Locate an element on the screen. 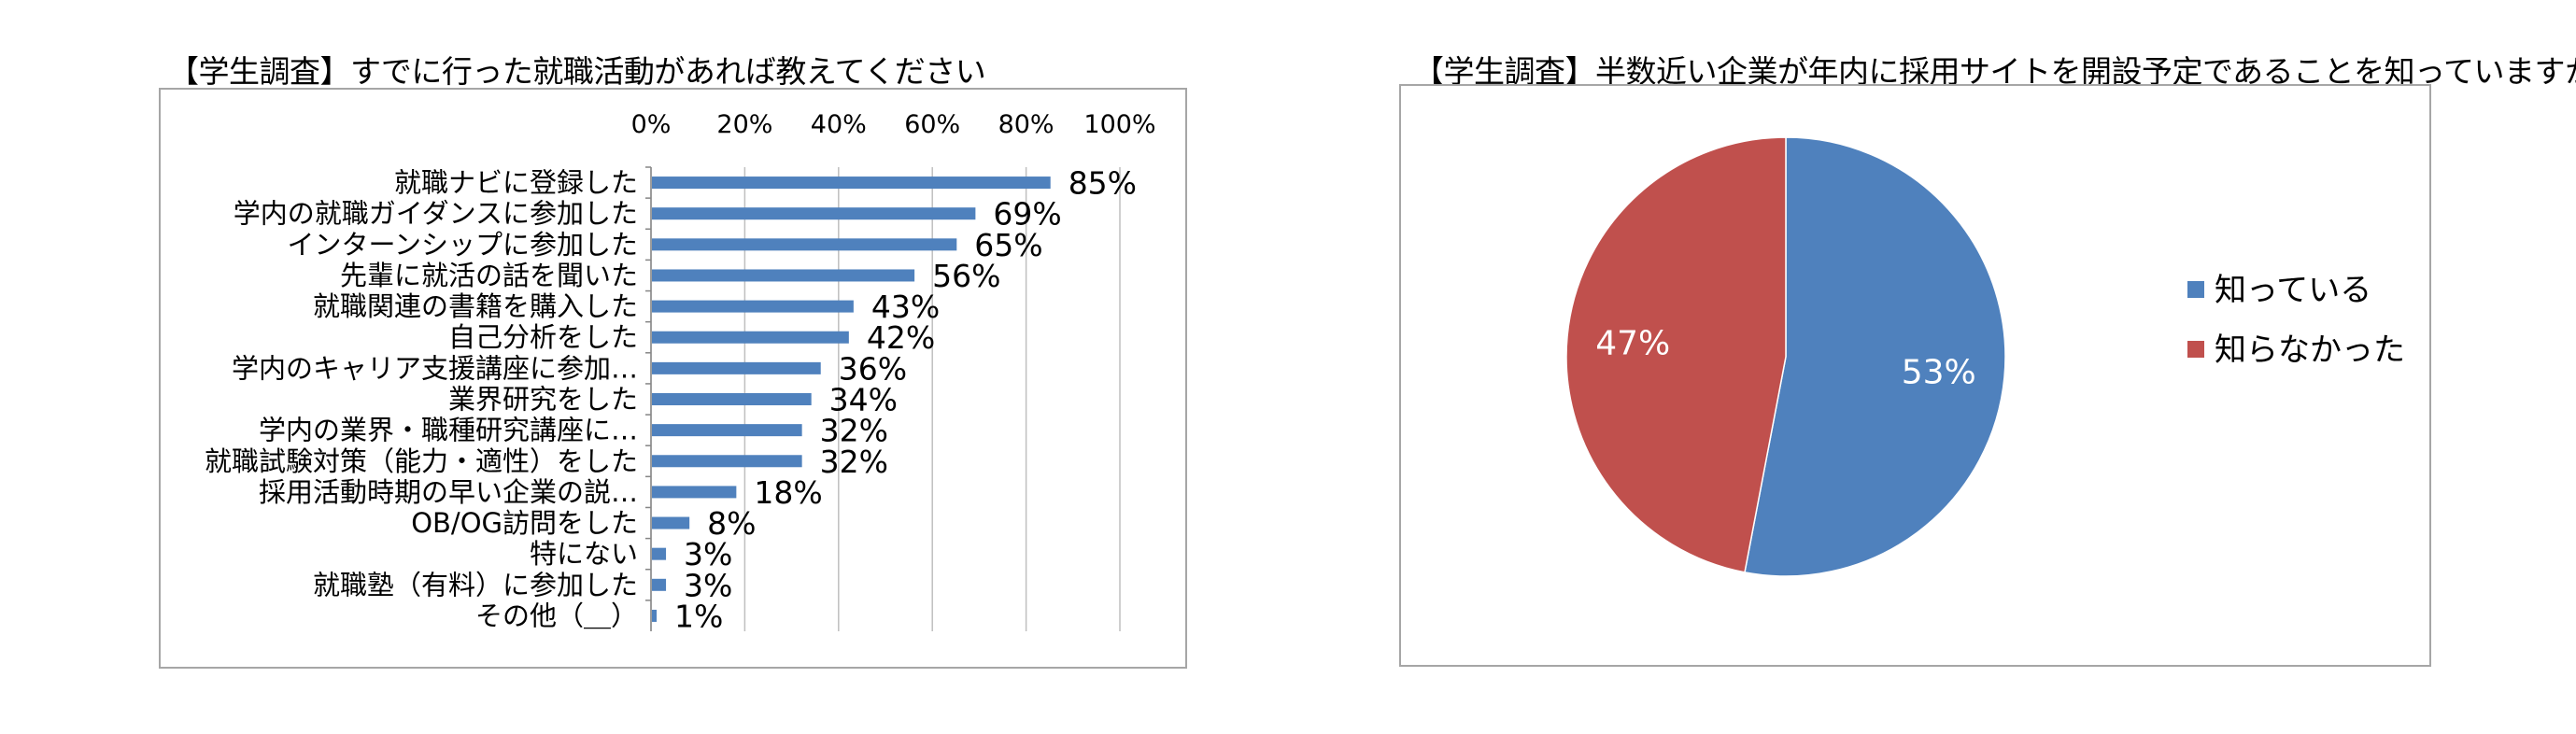 Image resolution: width=2576 pixels, height=734 pixels. bar-chart-title: 【学生調査】すでに行った就職活動があれば教えてください is located at coordinates (577, 71).